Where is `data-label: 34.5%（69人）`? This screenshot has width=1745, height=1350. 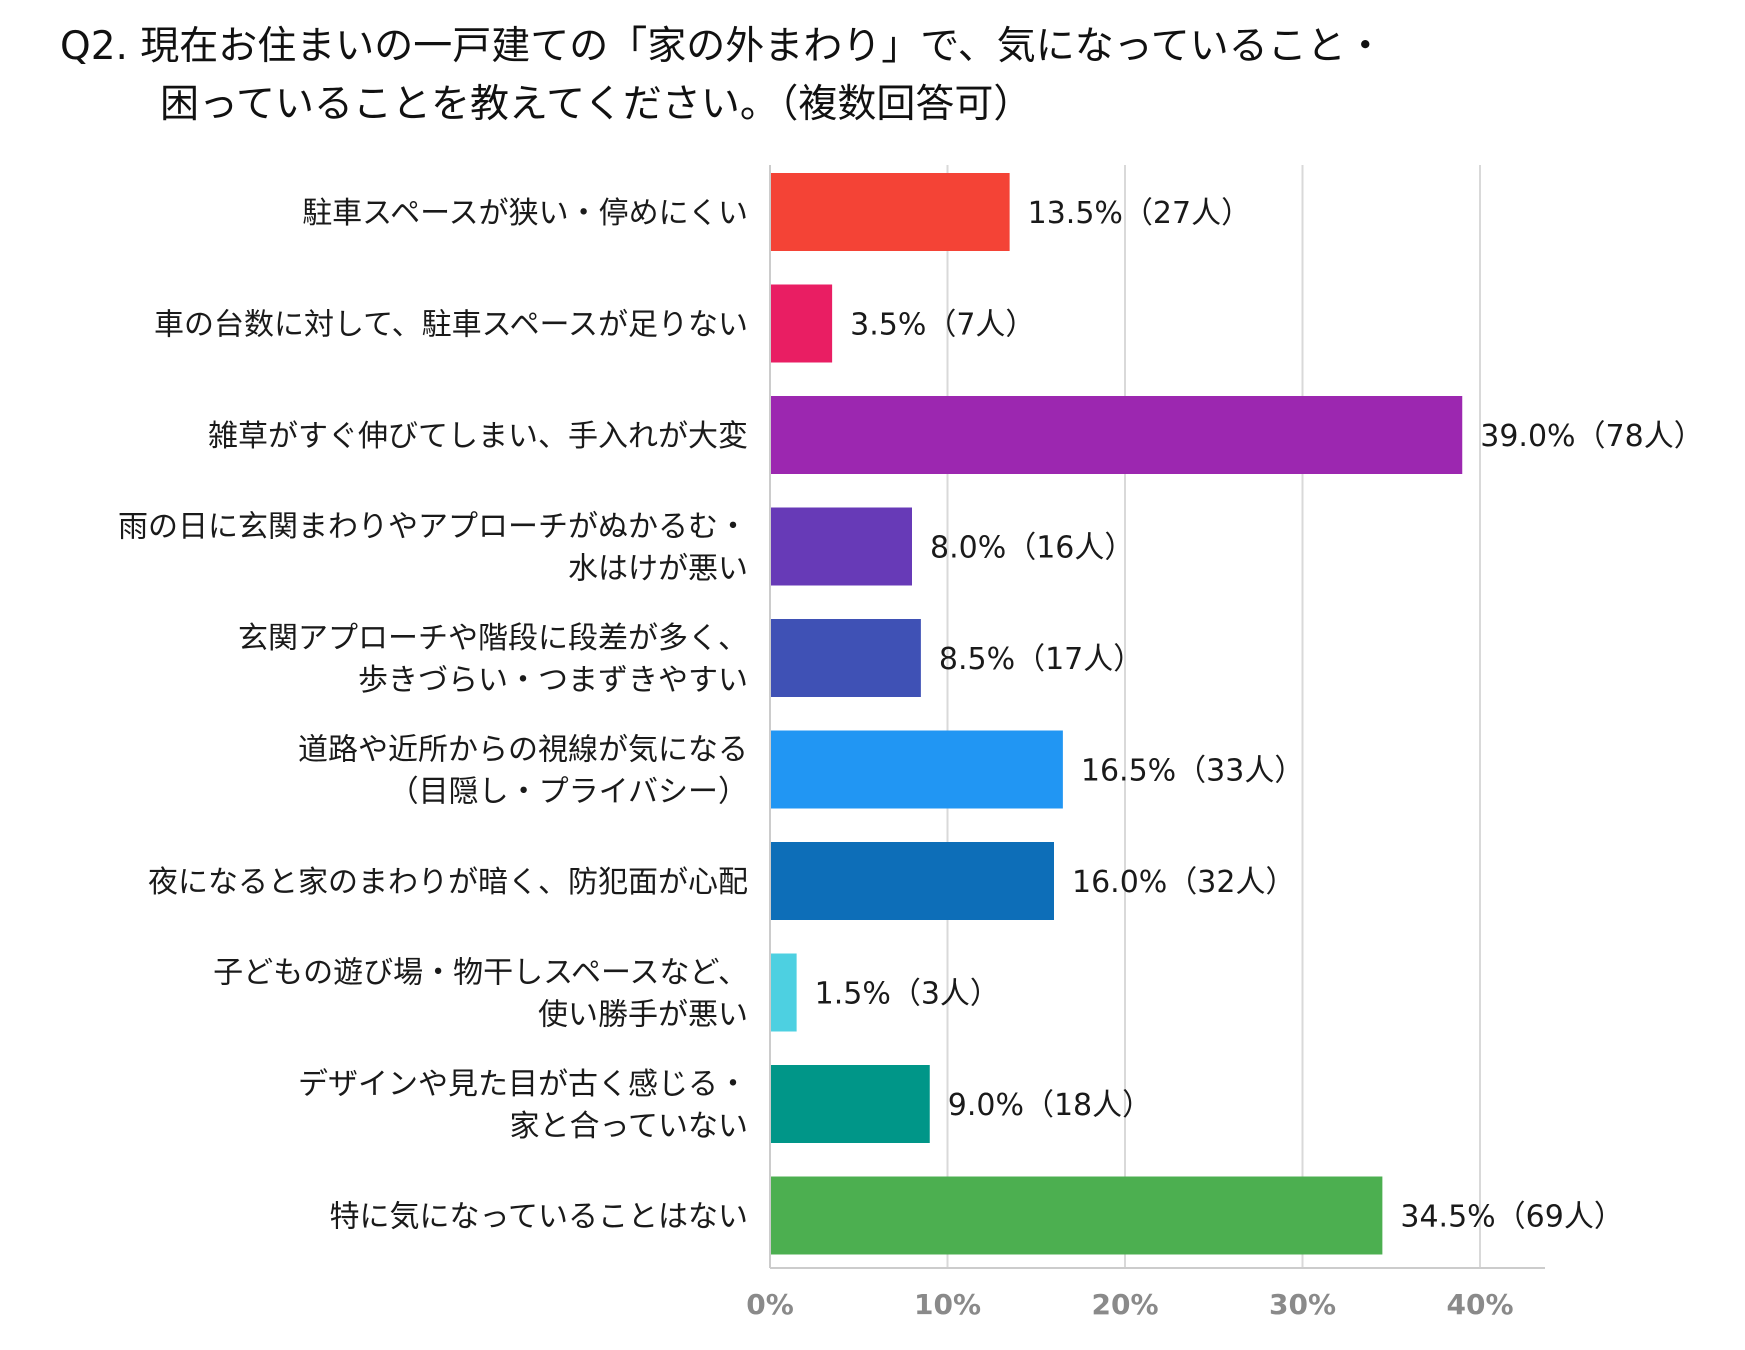
data-label: 34.5%（69人） is located at coordinates (1511, 1217).